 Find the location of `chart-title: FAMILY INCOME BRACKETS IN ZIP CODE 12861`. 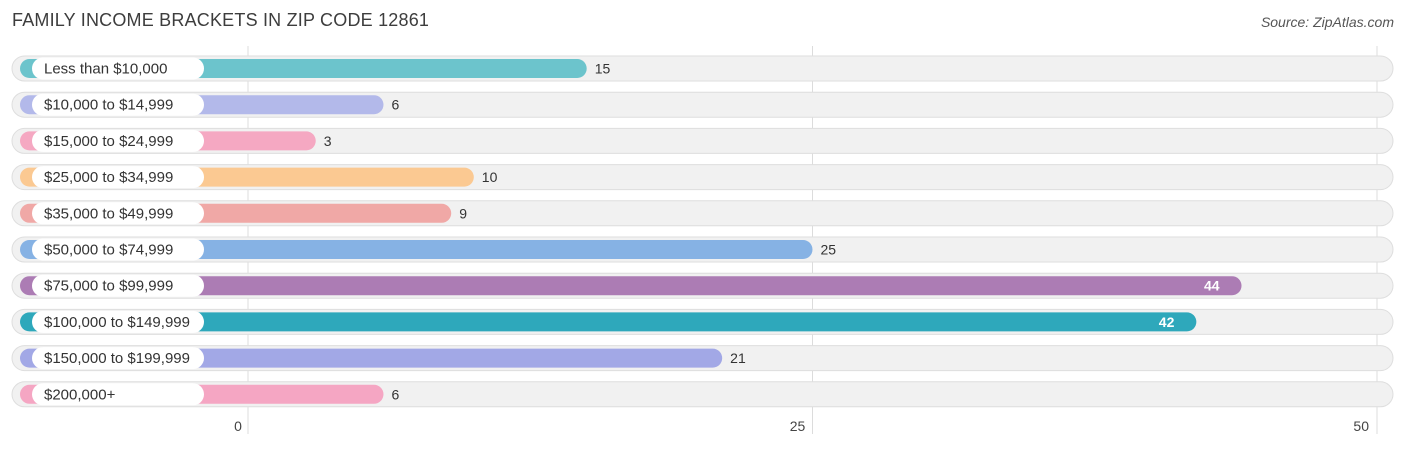

chart-title: FAMILY INCOME BRACKETS IN ZIP CODE 12861 is located at coordinates (221, 20).